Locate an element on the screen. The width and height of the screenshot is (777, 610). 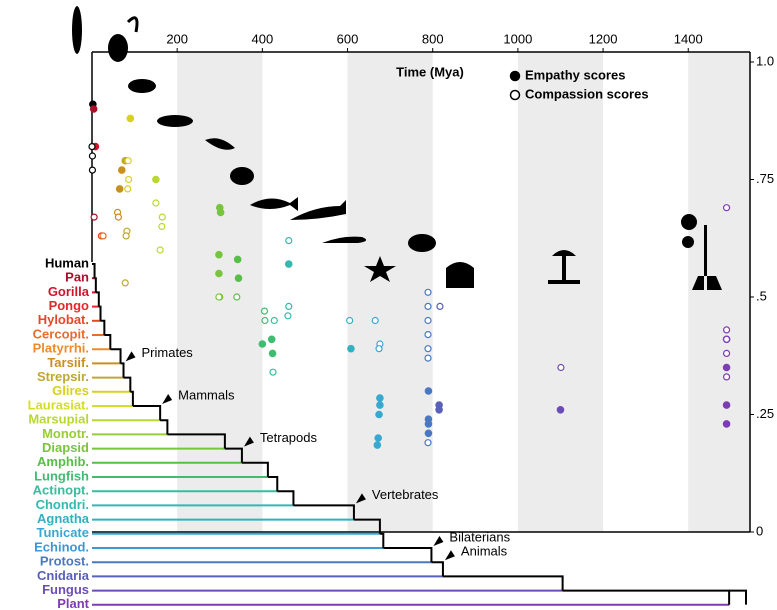
y-tick-label: .5 is located at coordinates (761, 295).